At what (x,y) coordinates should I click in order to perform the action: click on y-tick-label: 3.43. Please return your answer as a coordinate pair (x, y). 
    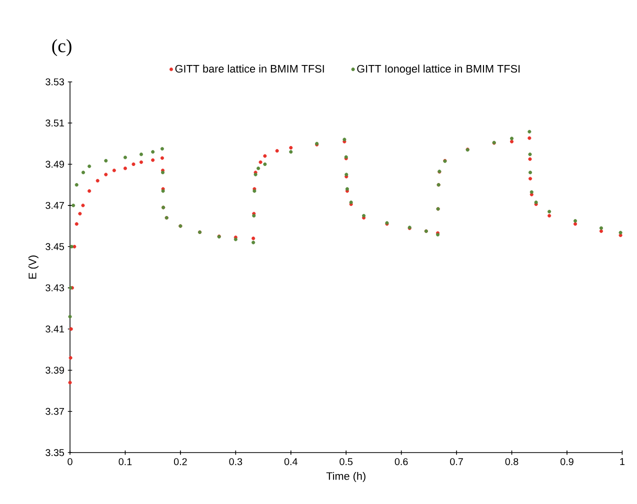
    Looking at the image, I should click on (55, 288).